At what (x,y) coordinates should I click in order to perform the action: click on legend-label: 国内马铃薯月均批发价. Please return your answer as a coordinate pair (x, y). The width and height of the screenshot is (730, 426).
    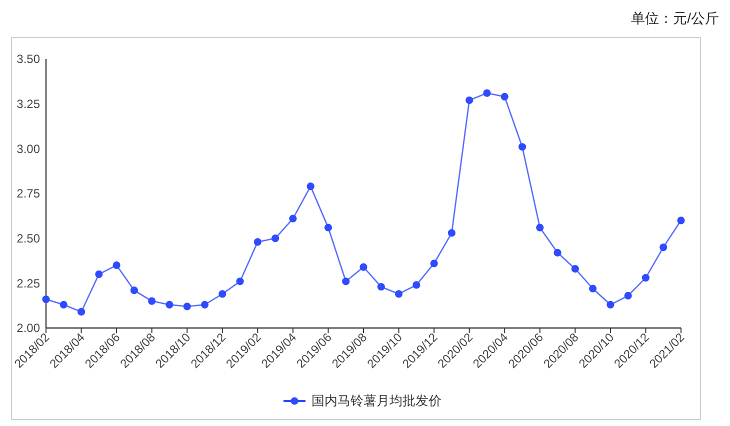
    Looking at the image, I should click on (377, 400).